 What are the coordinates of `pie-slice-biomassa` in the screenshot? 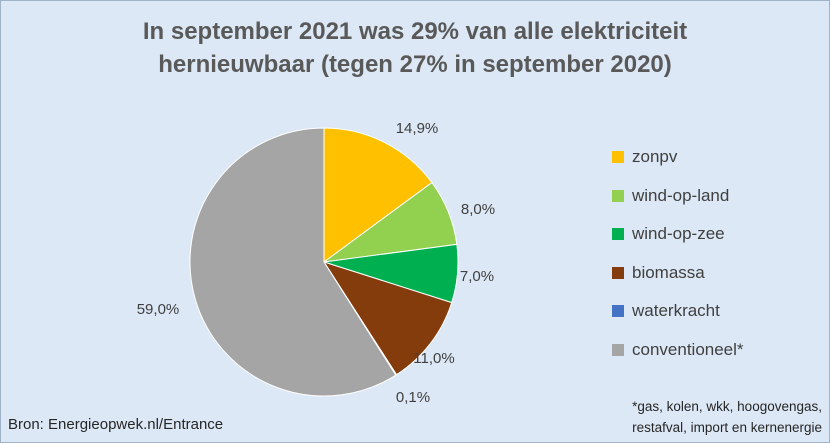 It's located at (387, 318).